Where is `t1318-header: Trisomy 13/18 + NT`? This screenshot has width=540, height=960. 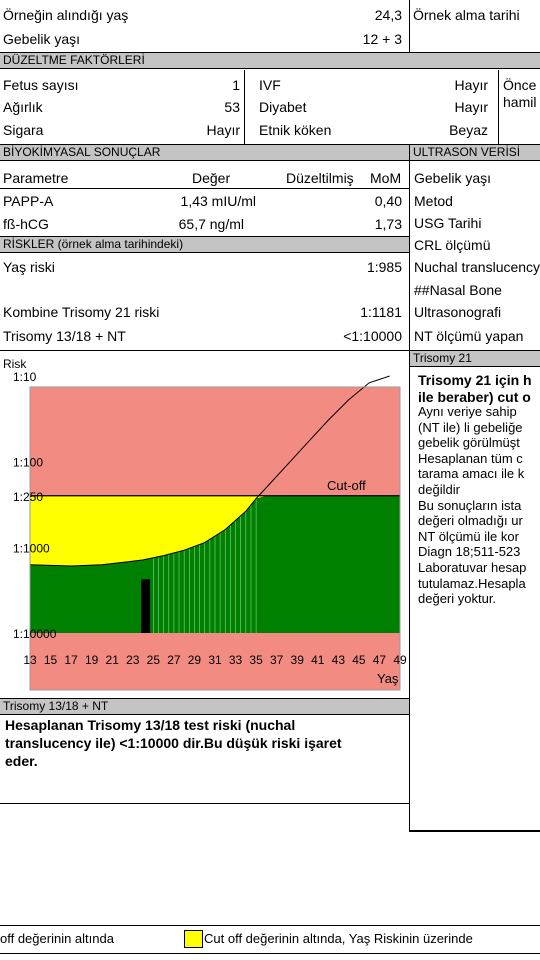 t1318-header: Trisomy 13/18 + NT is located at coordinates (204, 706).